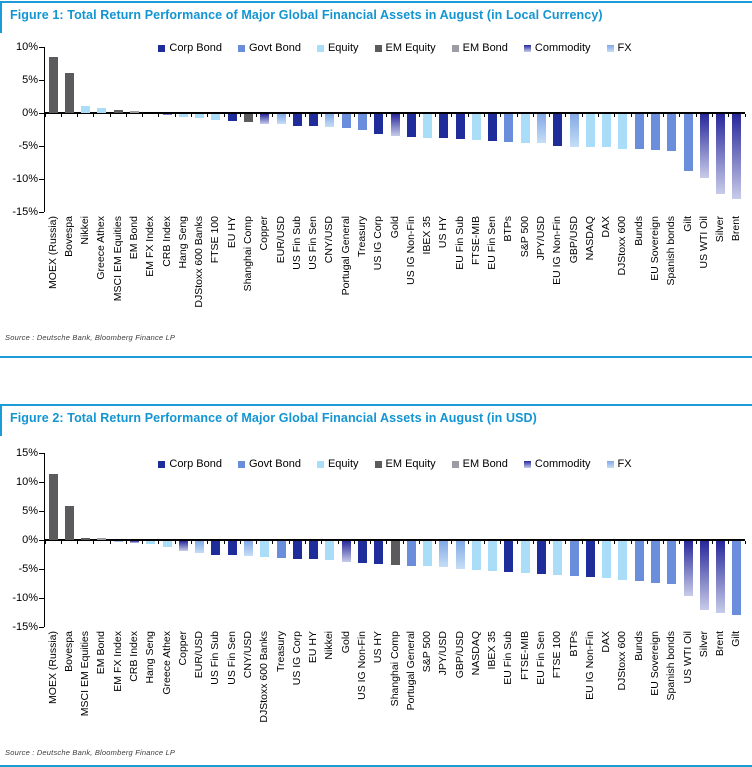  Describe the element at coordinates (195, 48) in the screenshot. I see `legend-label: Corp Bond` at that location.